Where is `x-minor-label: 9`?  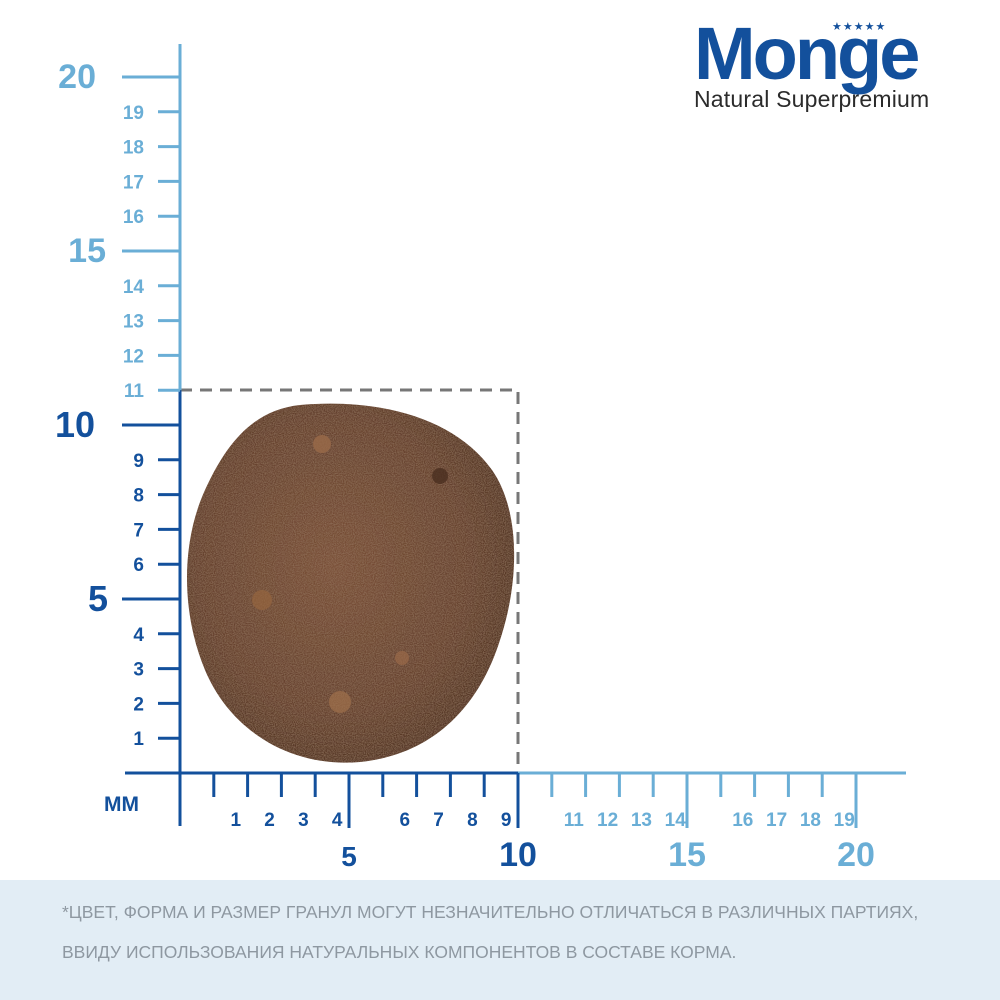 x-minor-label: 9 is located at coordinates (506, 820).